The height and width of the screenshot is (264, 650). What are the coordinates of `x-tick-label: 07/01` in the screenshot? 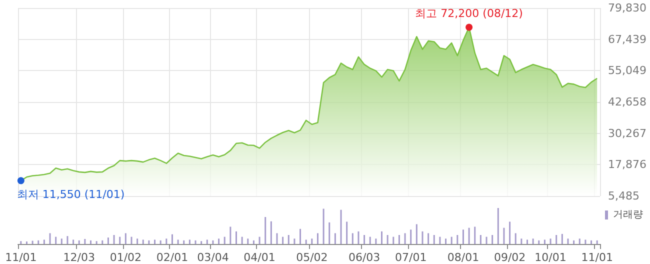 It's located at (411, 257).